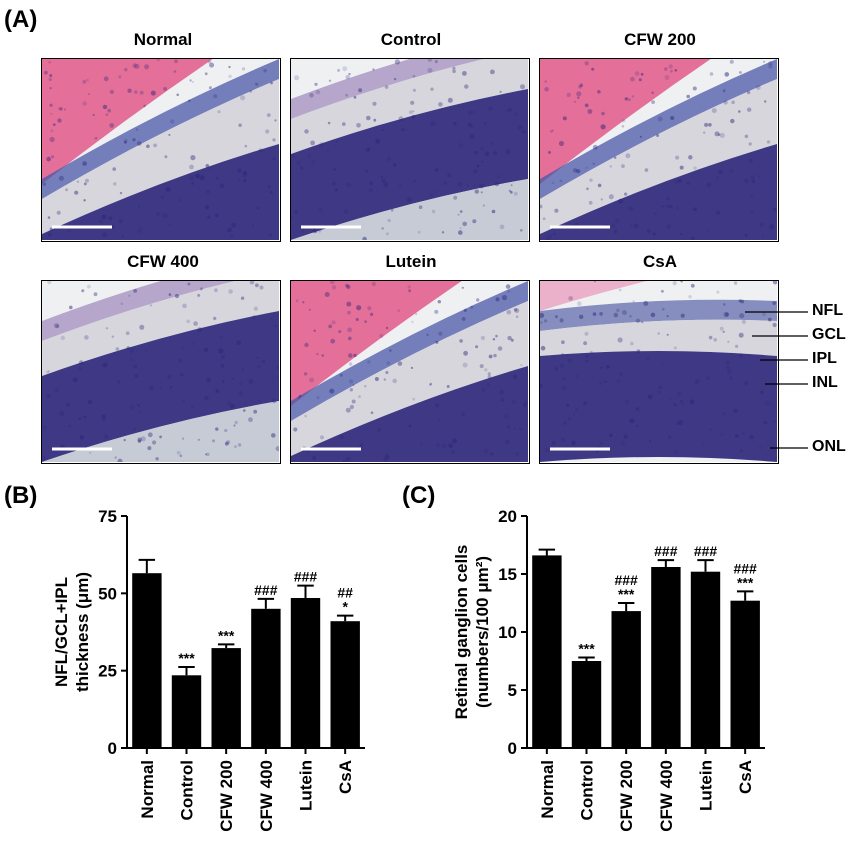 The image size is (867, 858). Describe the element at coordinates (21, 495) in the screenshot. I see `panel-label-b: (B)` at that location.